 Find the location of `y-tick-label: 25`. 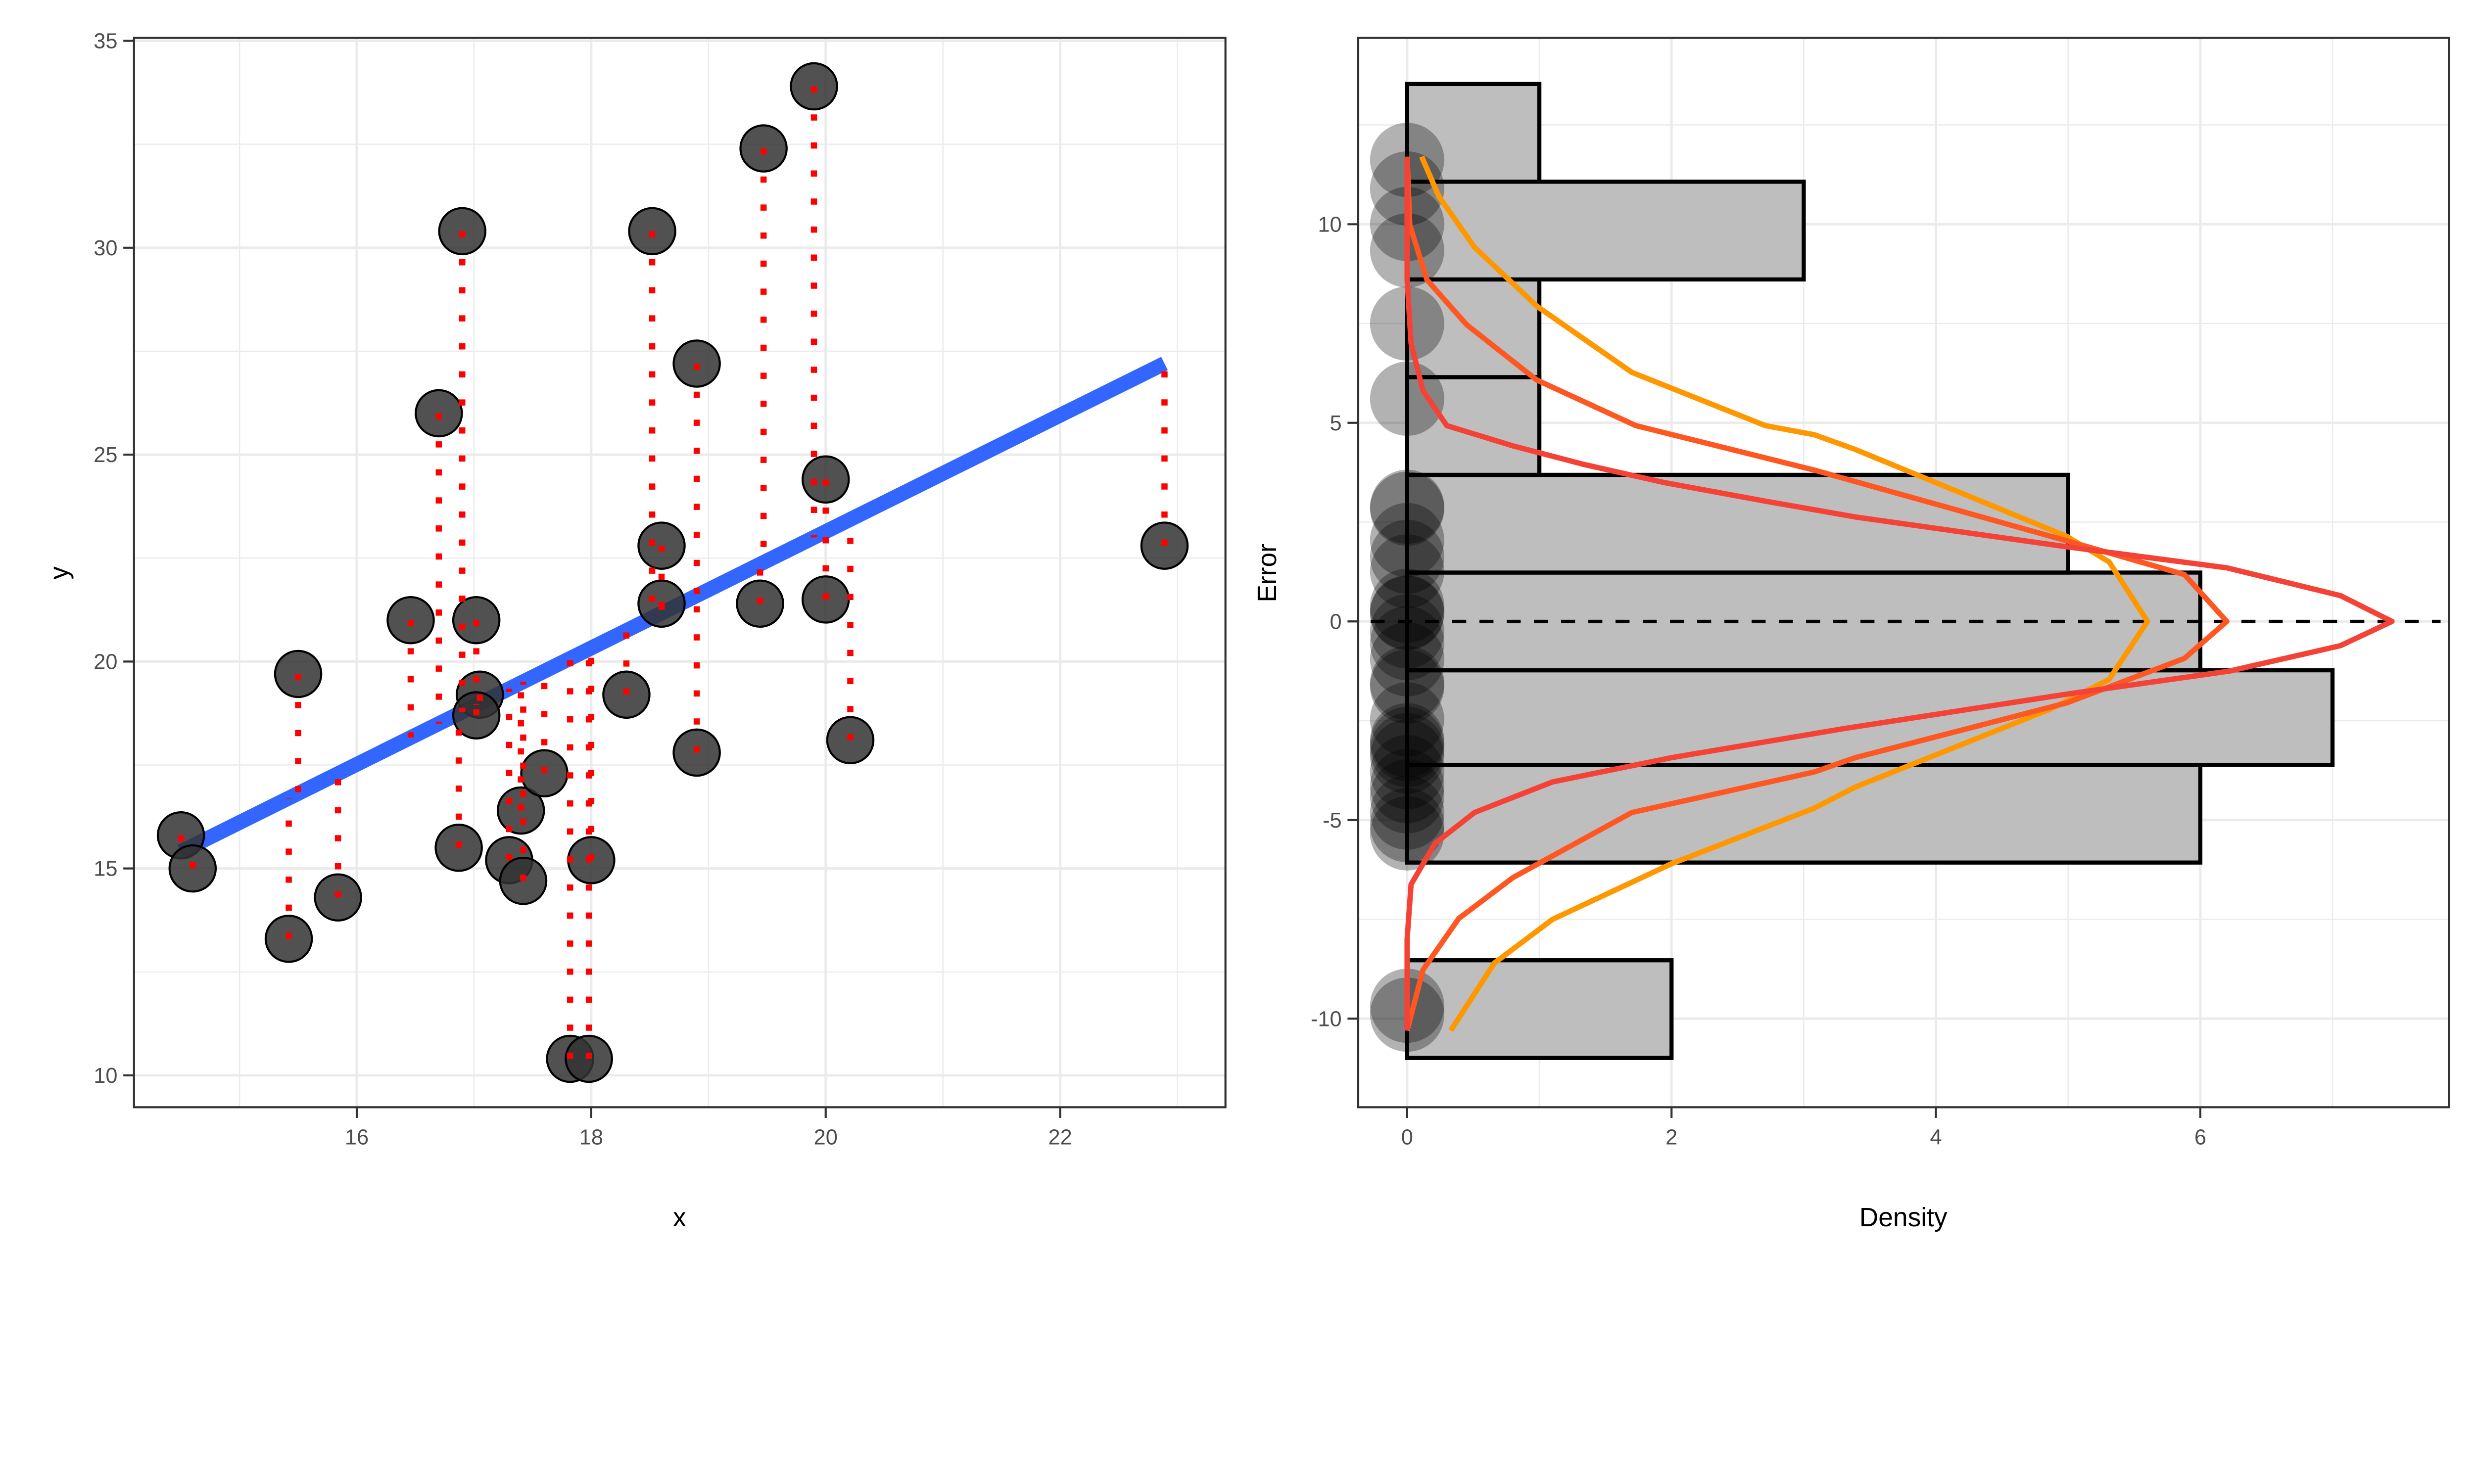

y-tick-label: 25 is located at coordinates (106, 455).